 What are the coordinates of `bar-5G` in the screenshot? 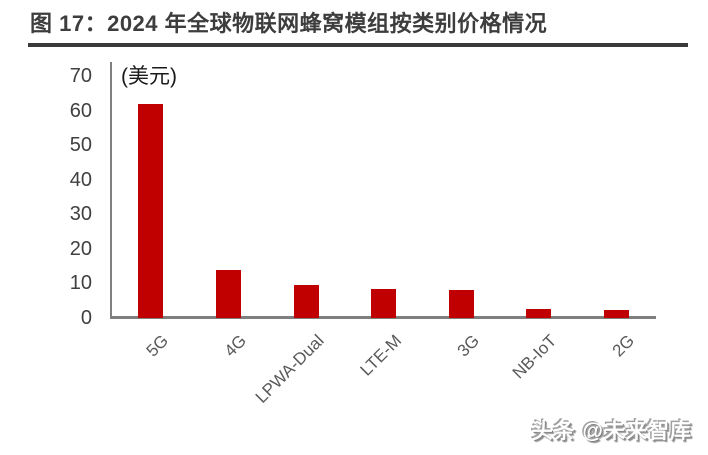 It's located at (151, 211).